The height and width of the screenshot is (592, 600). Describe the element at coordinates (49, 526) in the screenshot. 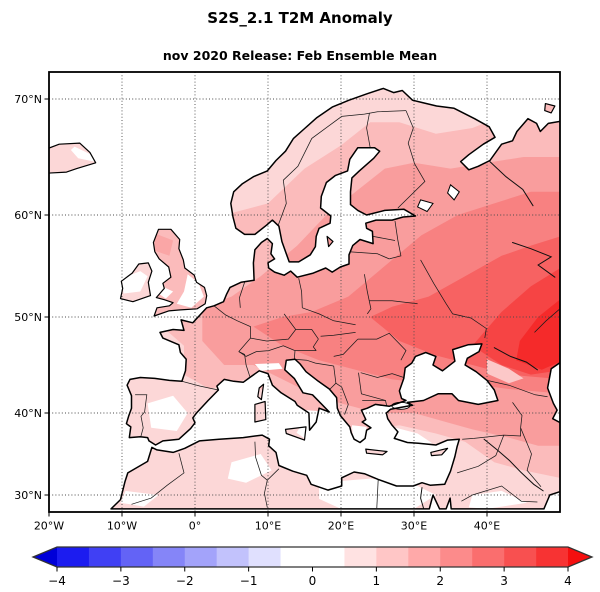

I see `lon-tick-label: 20°W` at that location.